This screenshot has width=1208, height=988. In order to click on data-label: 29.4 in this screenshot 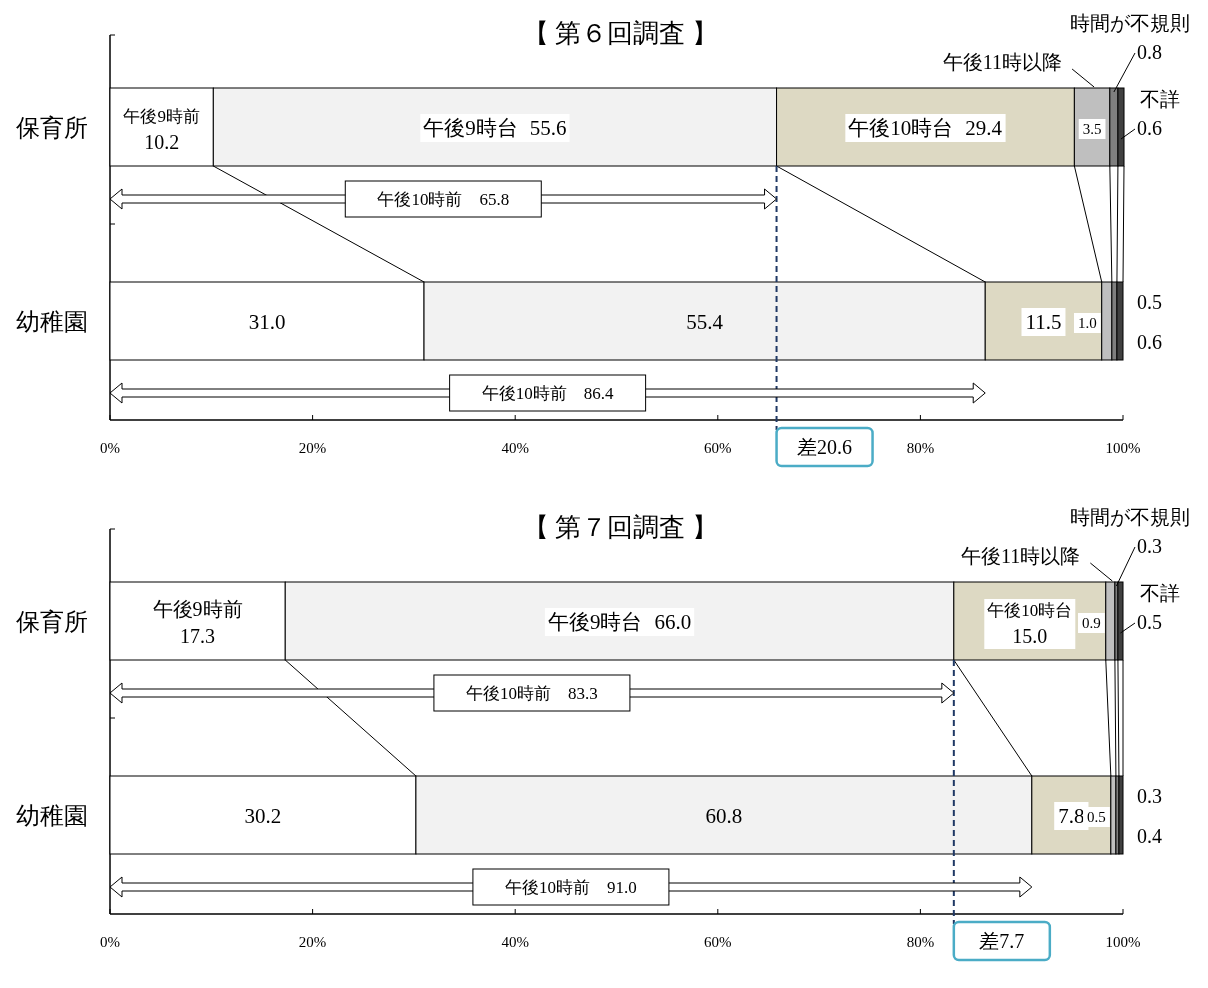, I will do `click(984, 128)`.